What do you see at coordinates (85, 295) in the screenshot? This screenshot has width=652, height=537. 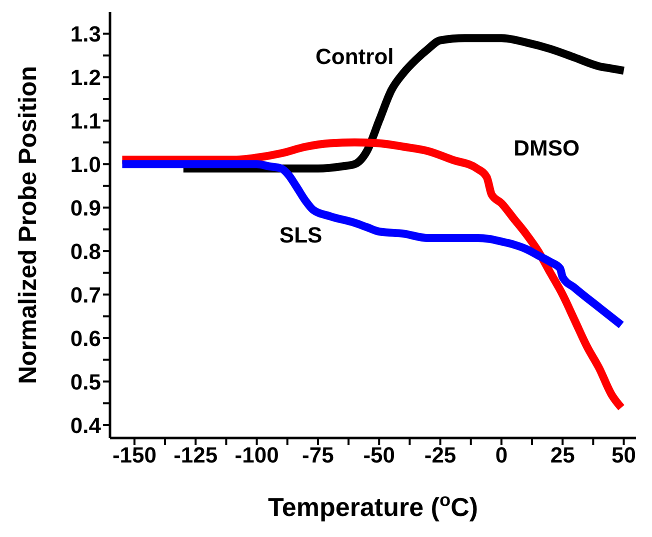 I see `y-tick-label: 0.7` at bounding box center [85, 295].